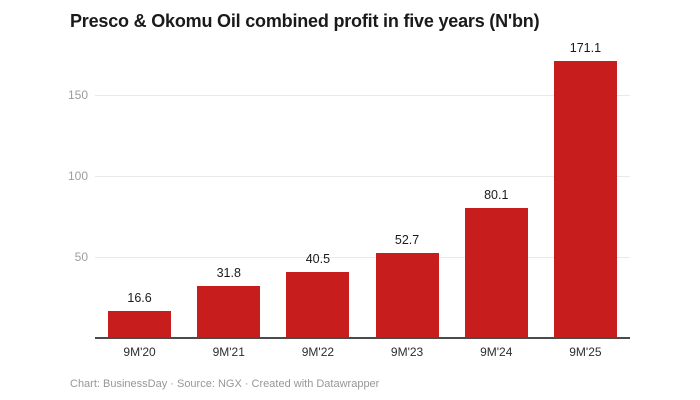 The height and width of the screenshot is (400, 700). Describe the element at coordinates (362, 338) in the screenshot. I see `x-axis-line` at that location.